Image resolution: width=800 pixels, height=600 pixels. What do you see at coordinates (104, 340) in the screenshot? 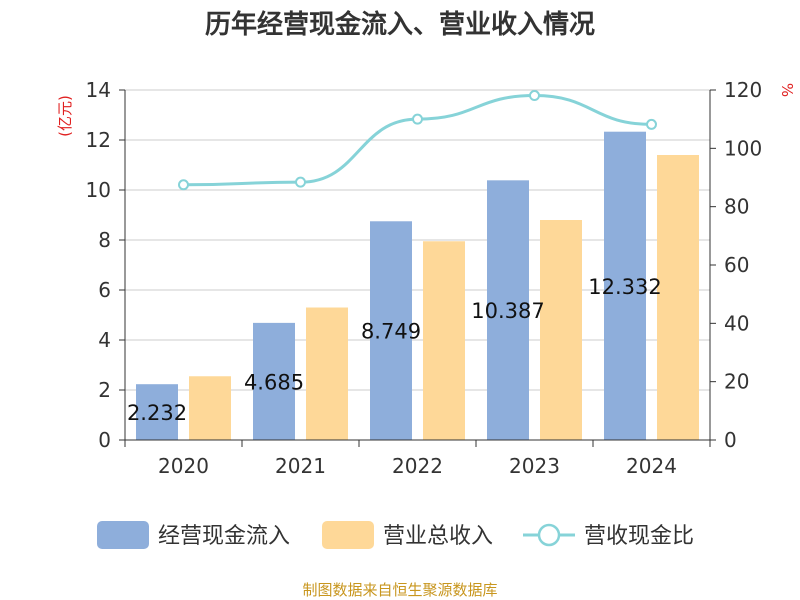
I see `left-tick-label: 4` at bounding box center [104, 340].